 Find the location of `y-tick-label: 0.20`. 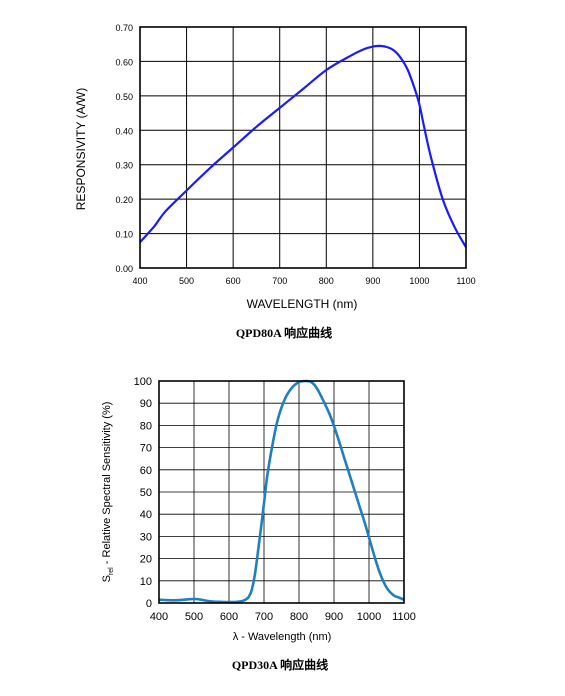

y-tick-label: 0.20 is located at coordinates (124, 200).